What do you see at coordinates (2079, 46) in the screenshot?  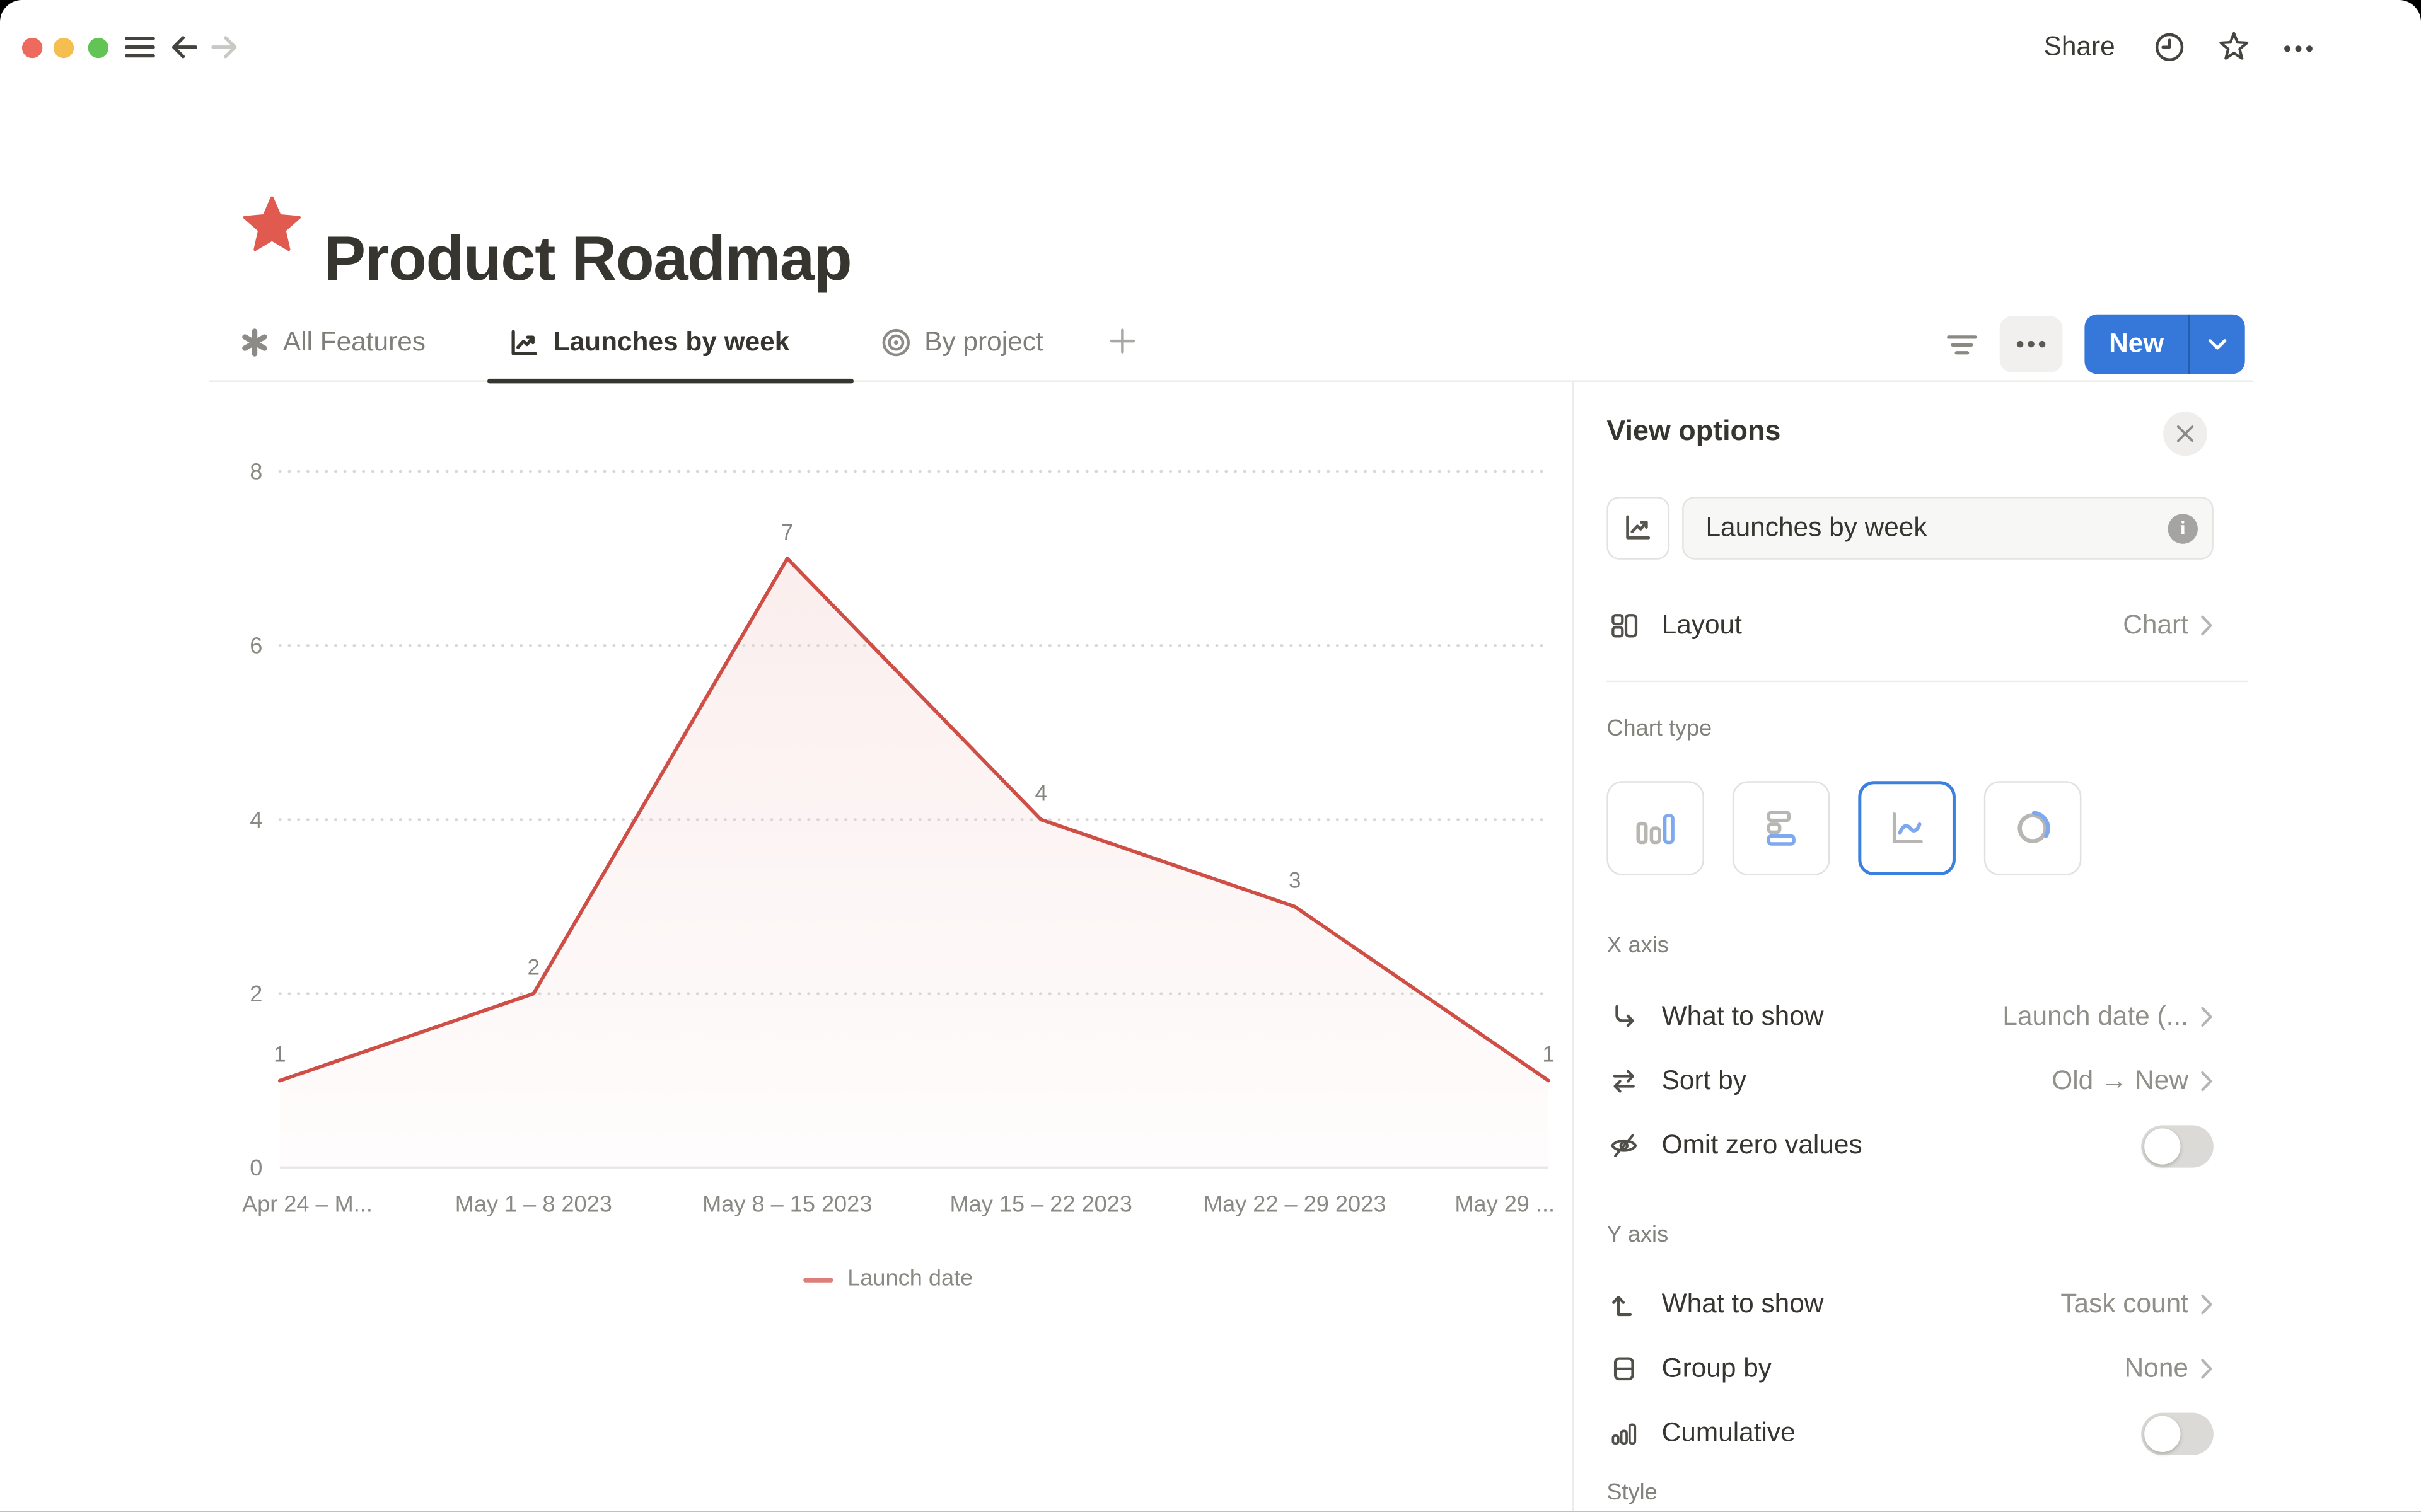 I see `share-button: Share` at bounding box center [2079, 46].